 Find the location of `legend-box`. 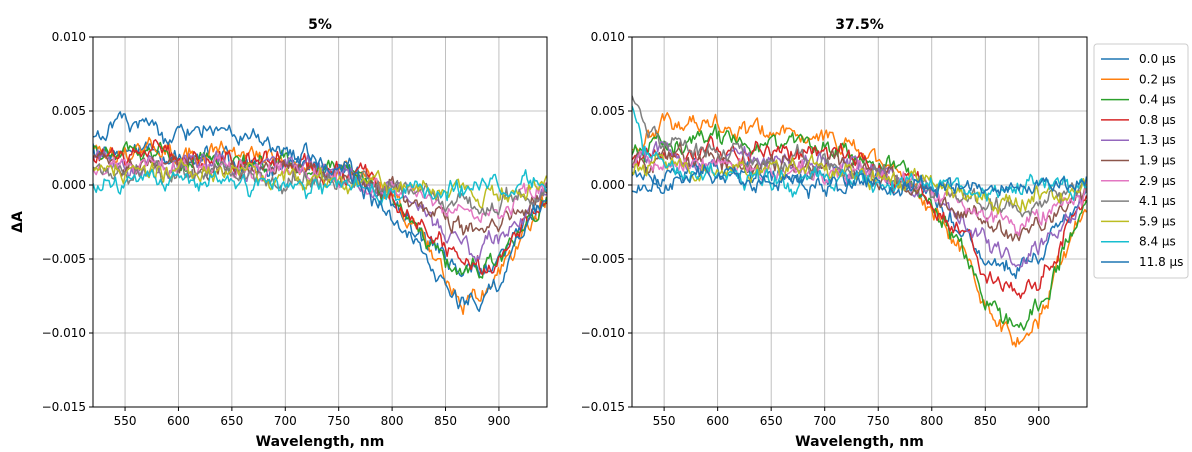

legend-box is located at coordinates (1141, 161).